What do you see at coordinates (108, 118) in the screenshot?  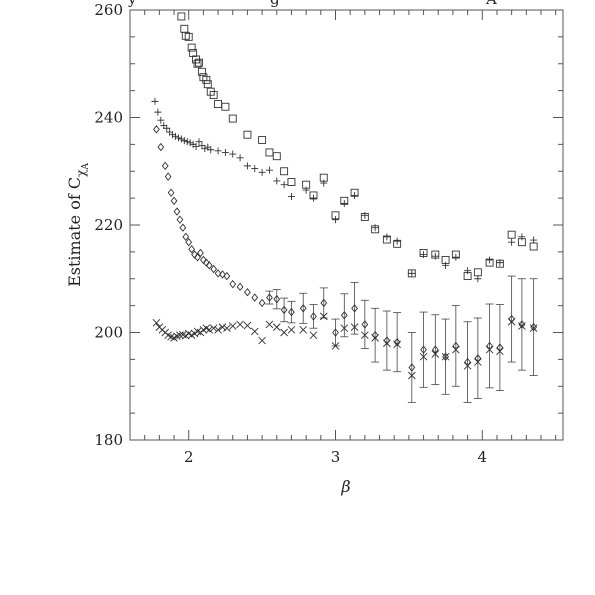 I see `y-tick-label: 240` at bounding box center [108, 118].